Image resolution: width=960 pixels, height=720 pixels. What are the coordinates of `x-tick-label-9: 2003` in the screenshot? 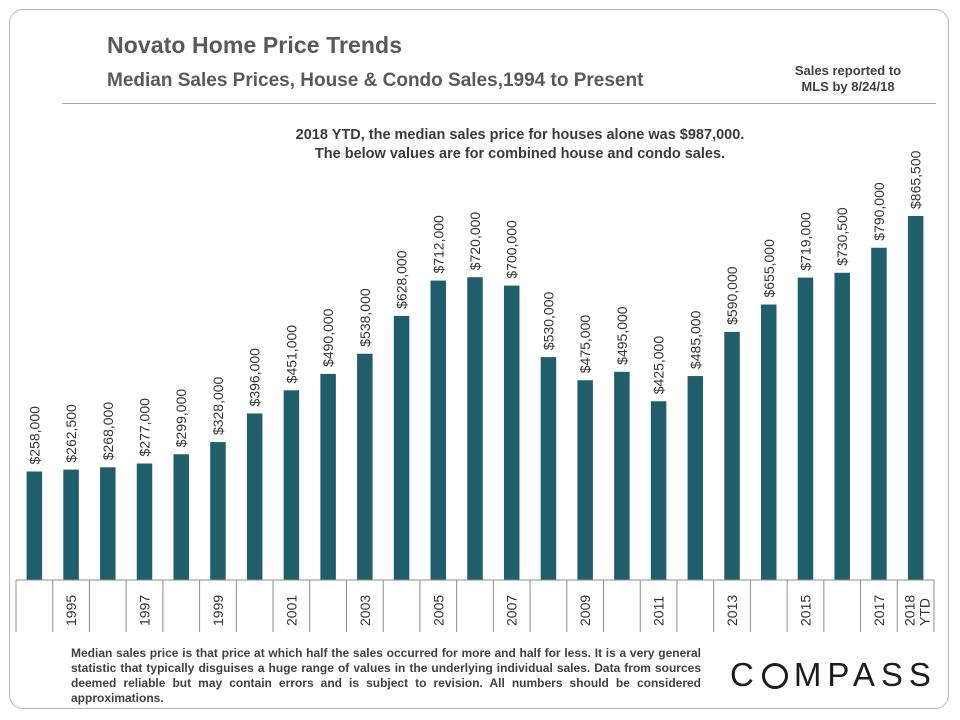 It's located at (365, 610).